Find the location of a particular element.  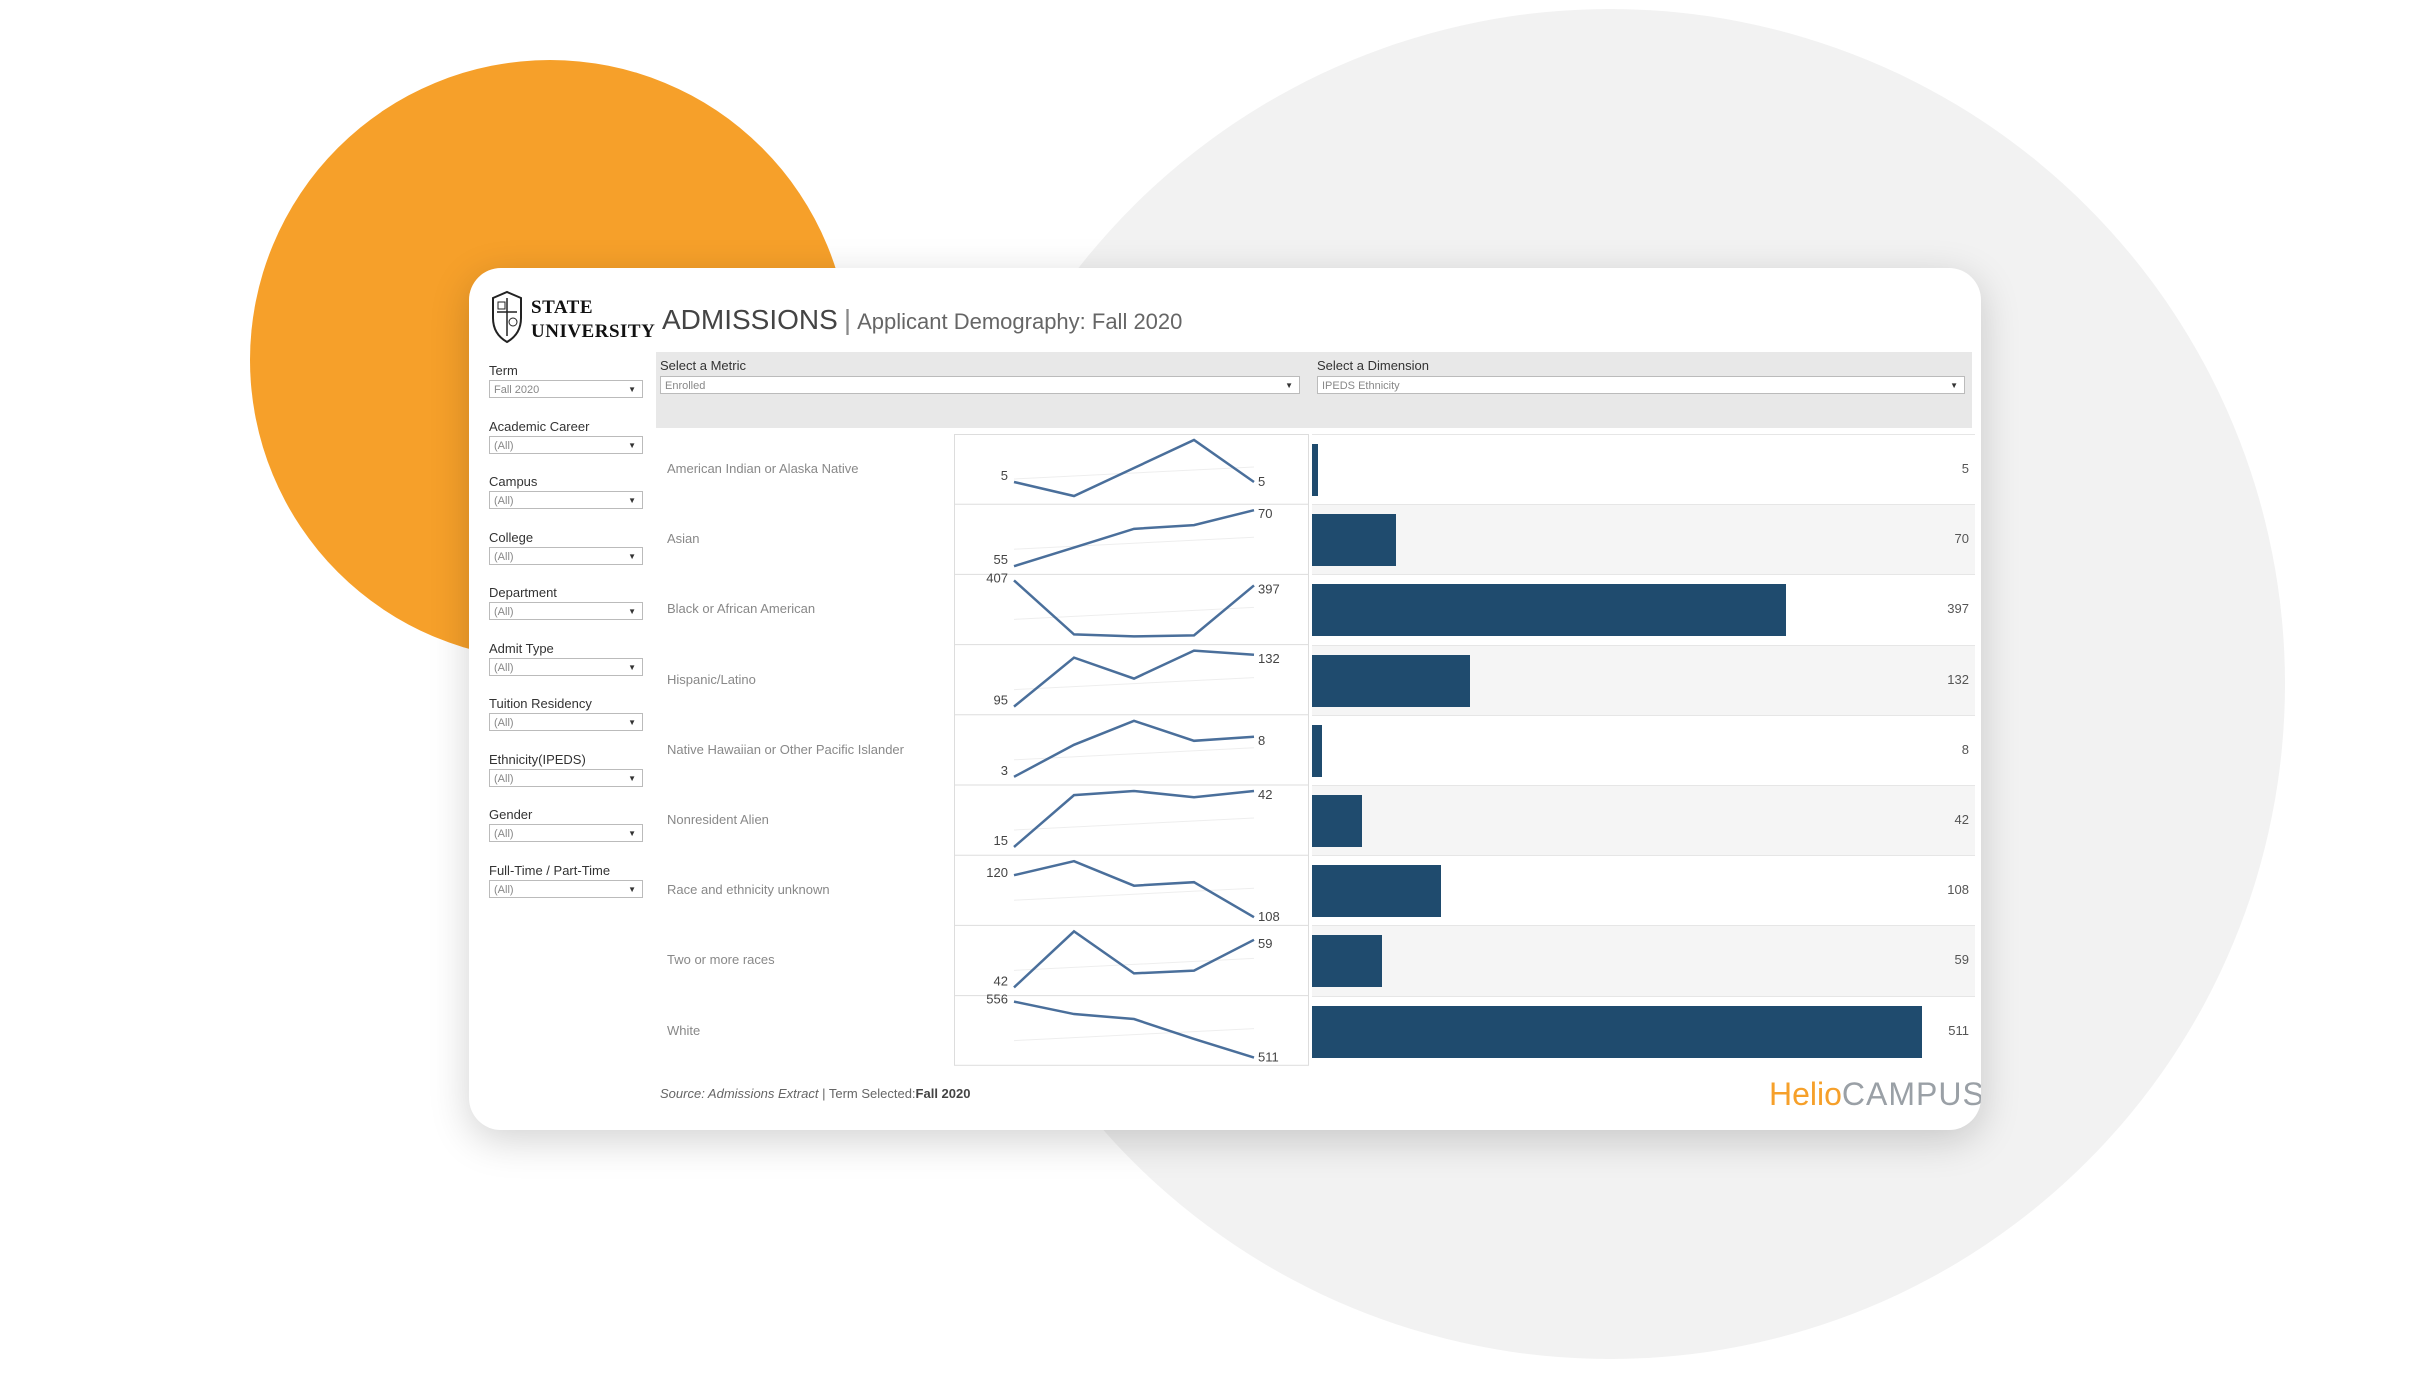

sparkline-start-label: 42 is located at coordinates (1001, 980).